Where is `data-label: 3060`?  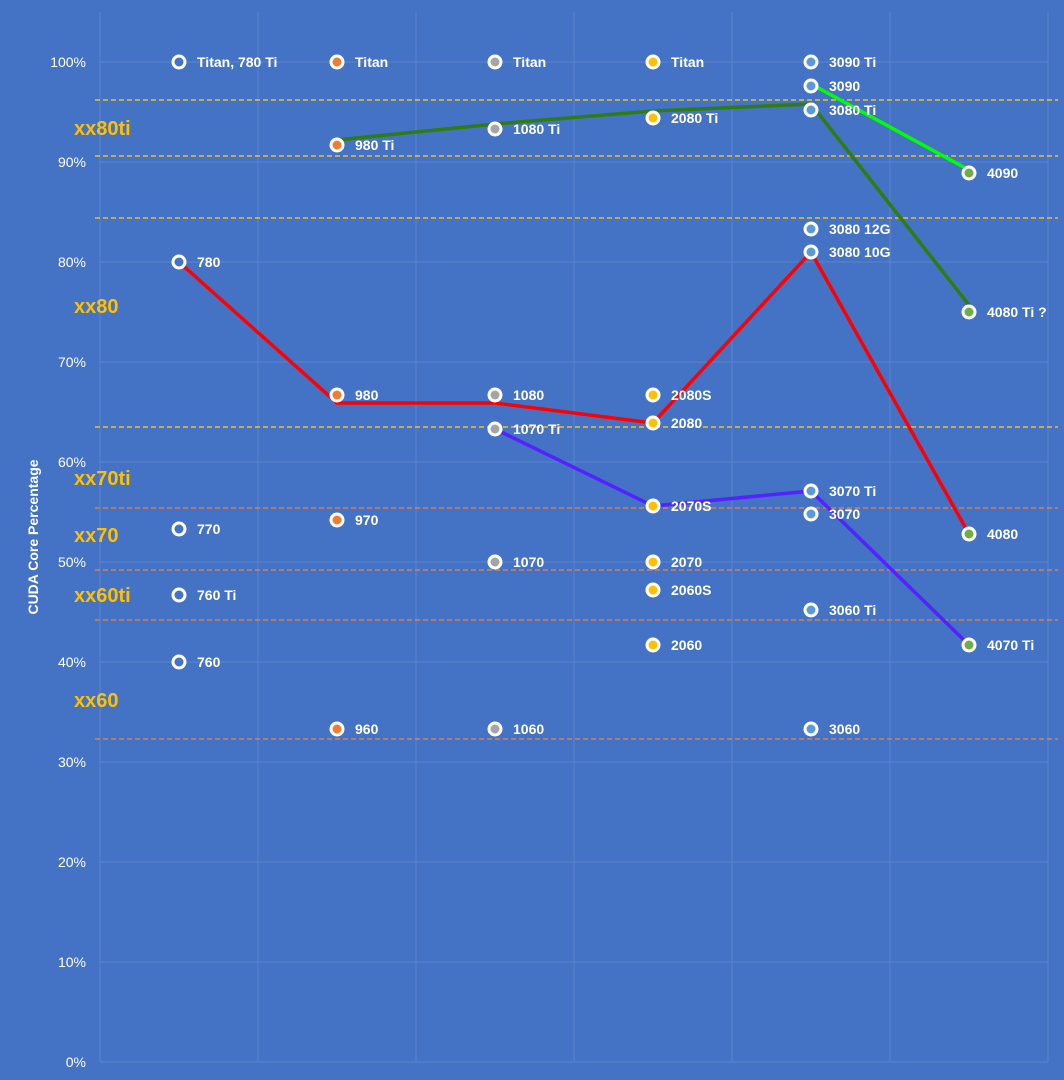
data-label: 3060 is located at coordinates (844, 729).